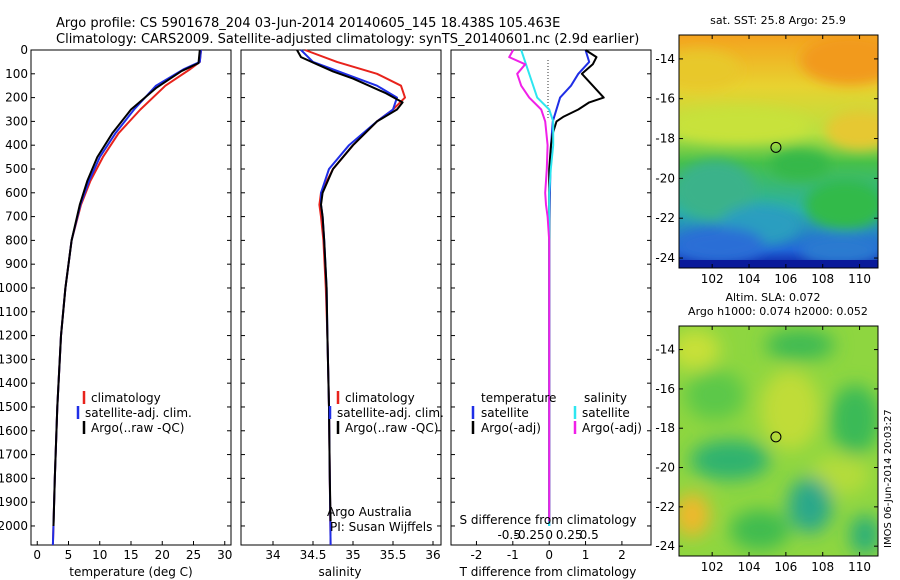  Describe the element at coordinates (548, 551) in the screenshot. I see `difference-x-axis: -2 -1 0 1 2` at that location.